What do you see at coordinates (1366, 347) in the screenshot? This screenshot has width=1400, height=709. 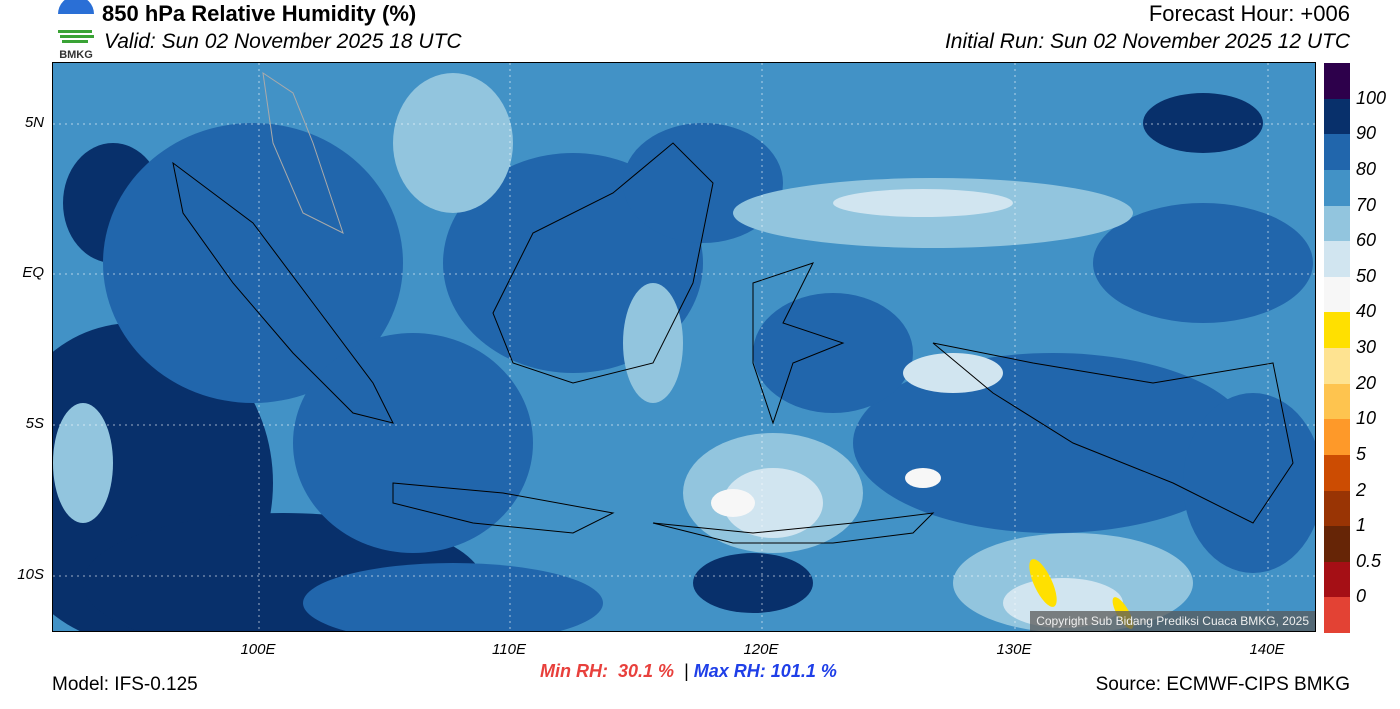 I see `colorbar-label: 30` at bounding box center [1366, 347].